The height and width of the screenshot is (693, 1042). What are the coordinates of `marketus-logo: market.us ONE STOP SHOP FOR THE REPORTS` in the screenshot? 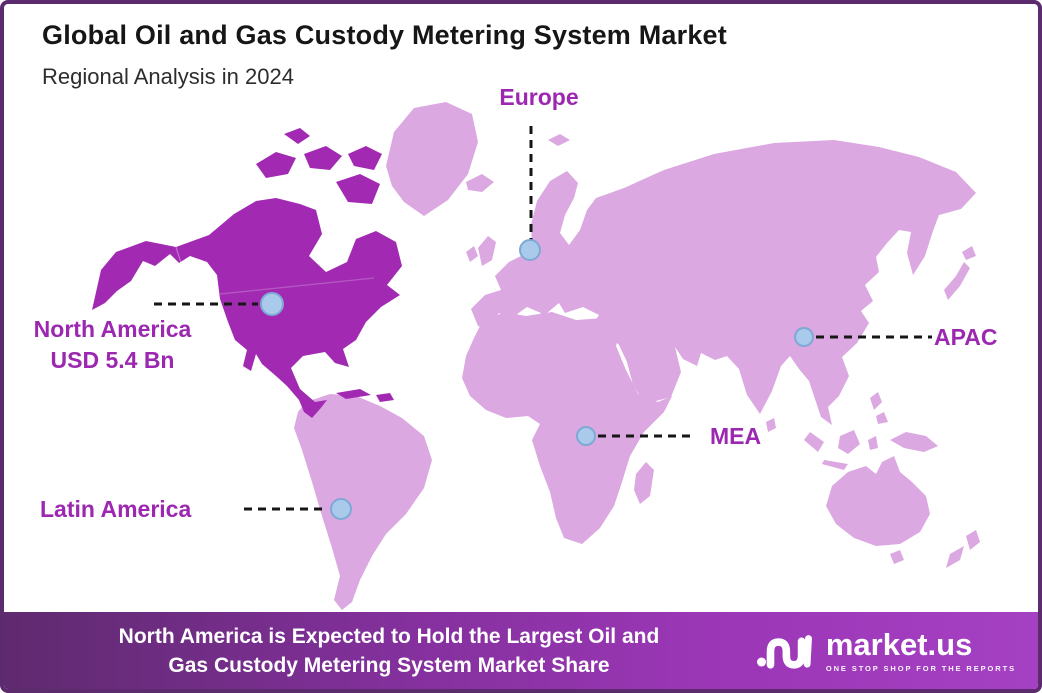 It's located at (886, 650).